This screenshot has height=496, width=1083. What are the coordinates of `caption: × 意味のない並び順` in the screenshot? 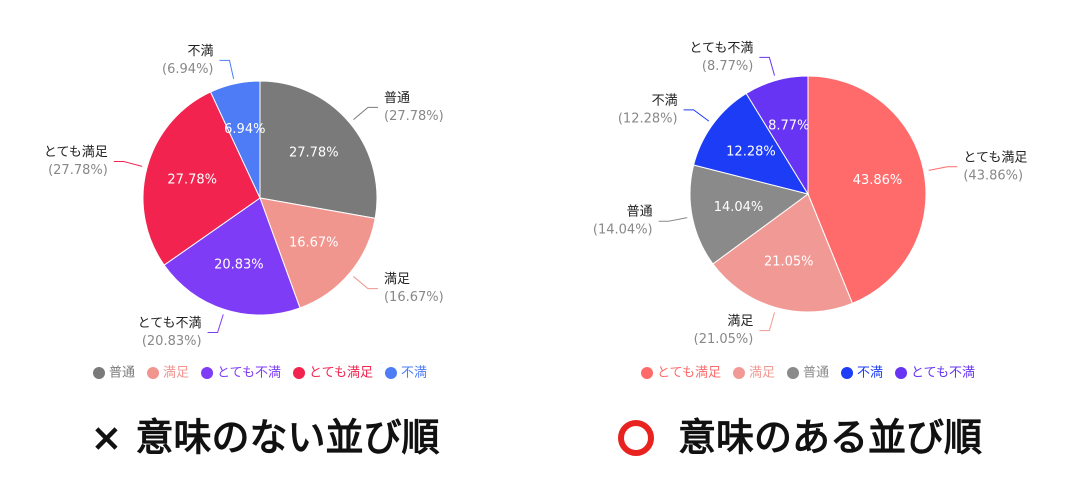 It's located at (264, 438).